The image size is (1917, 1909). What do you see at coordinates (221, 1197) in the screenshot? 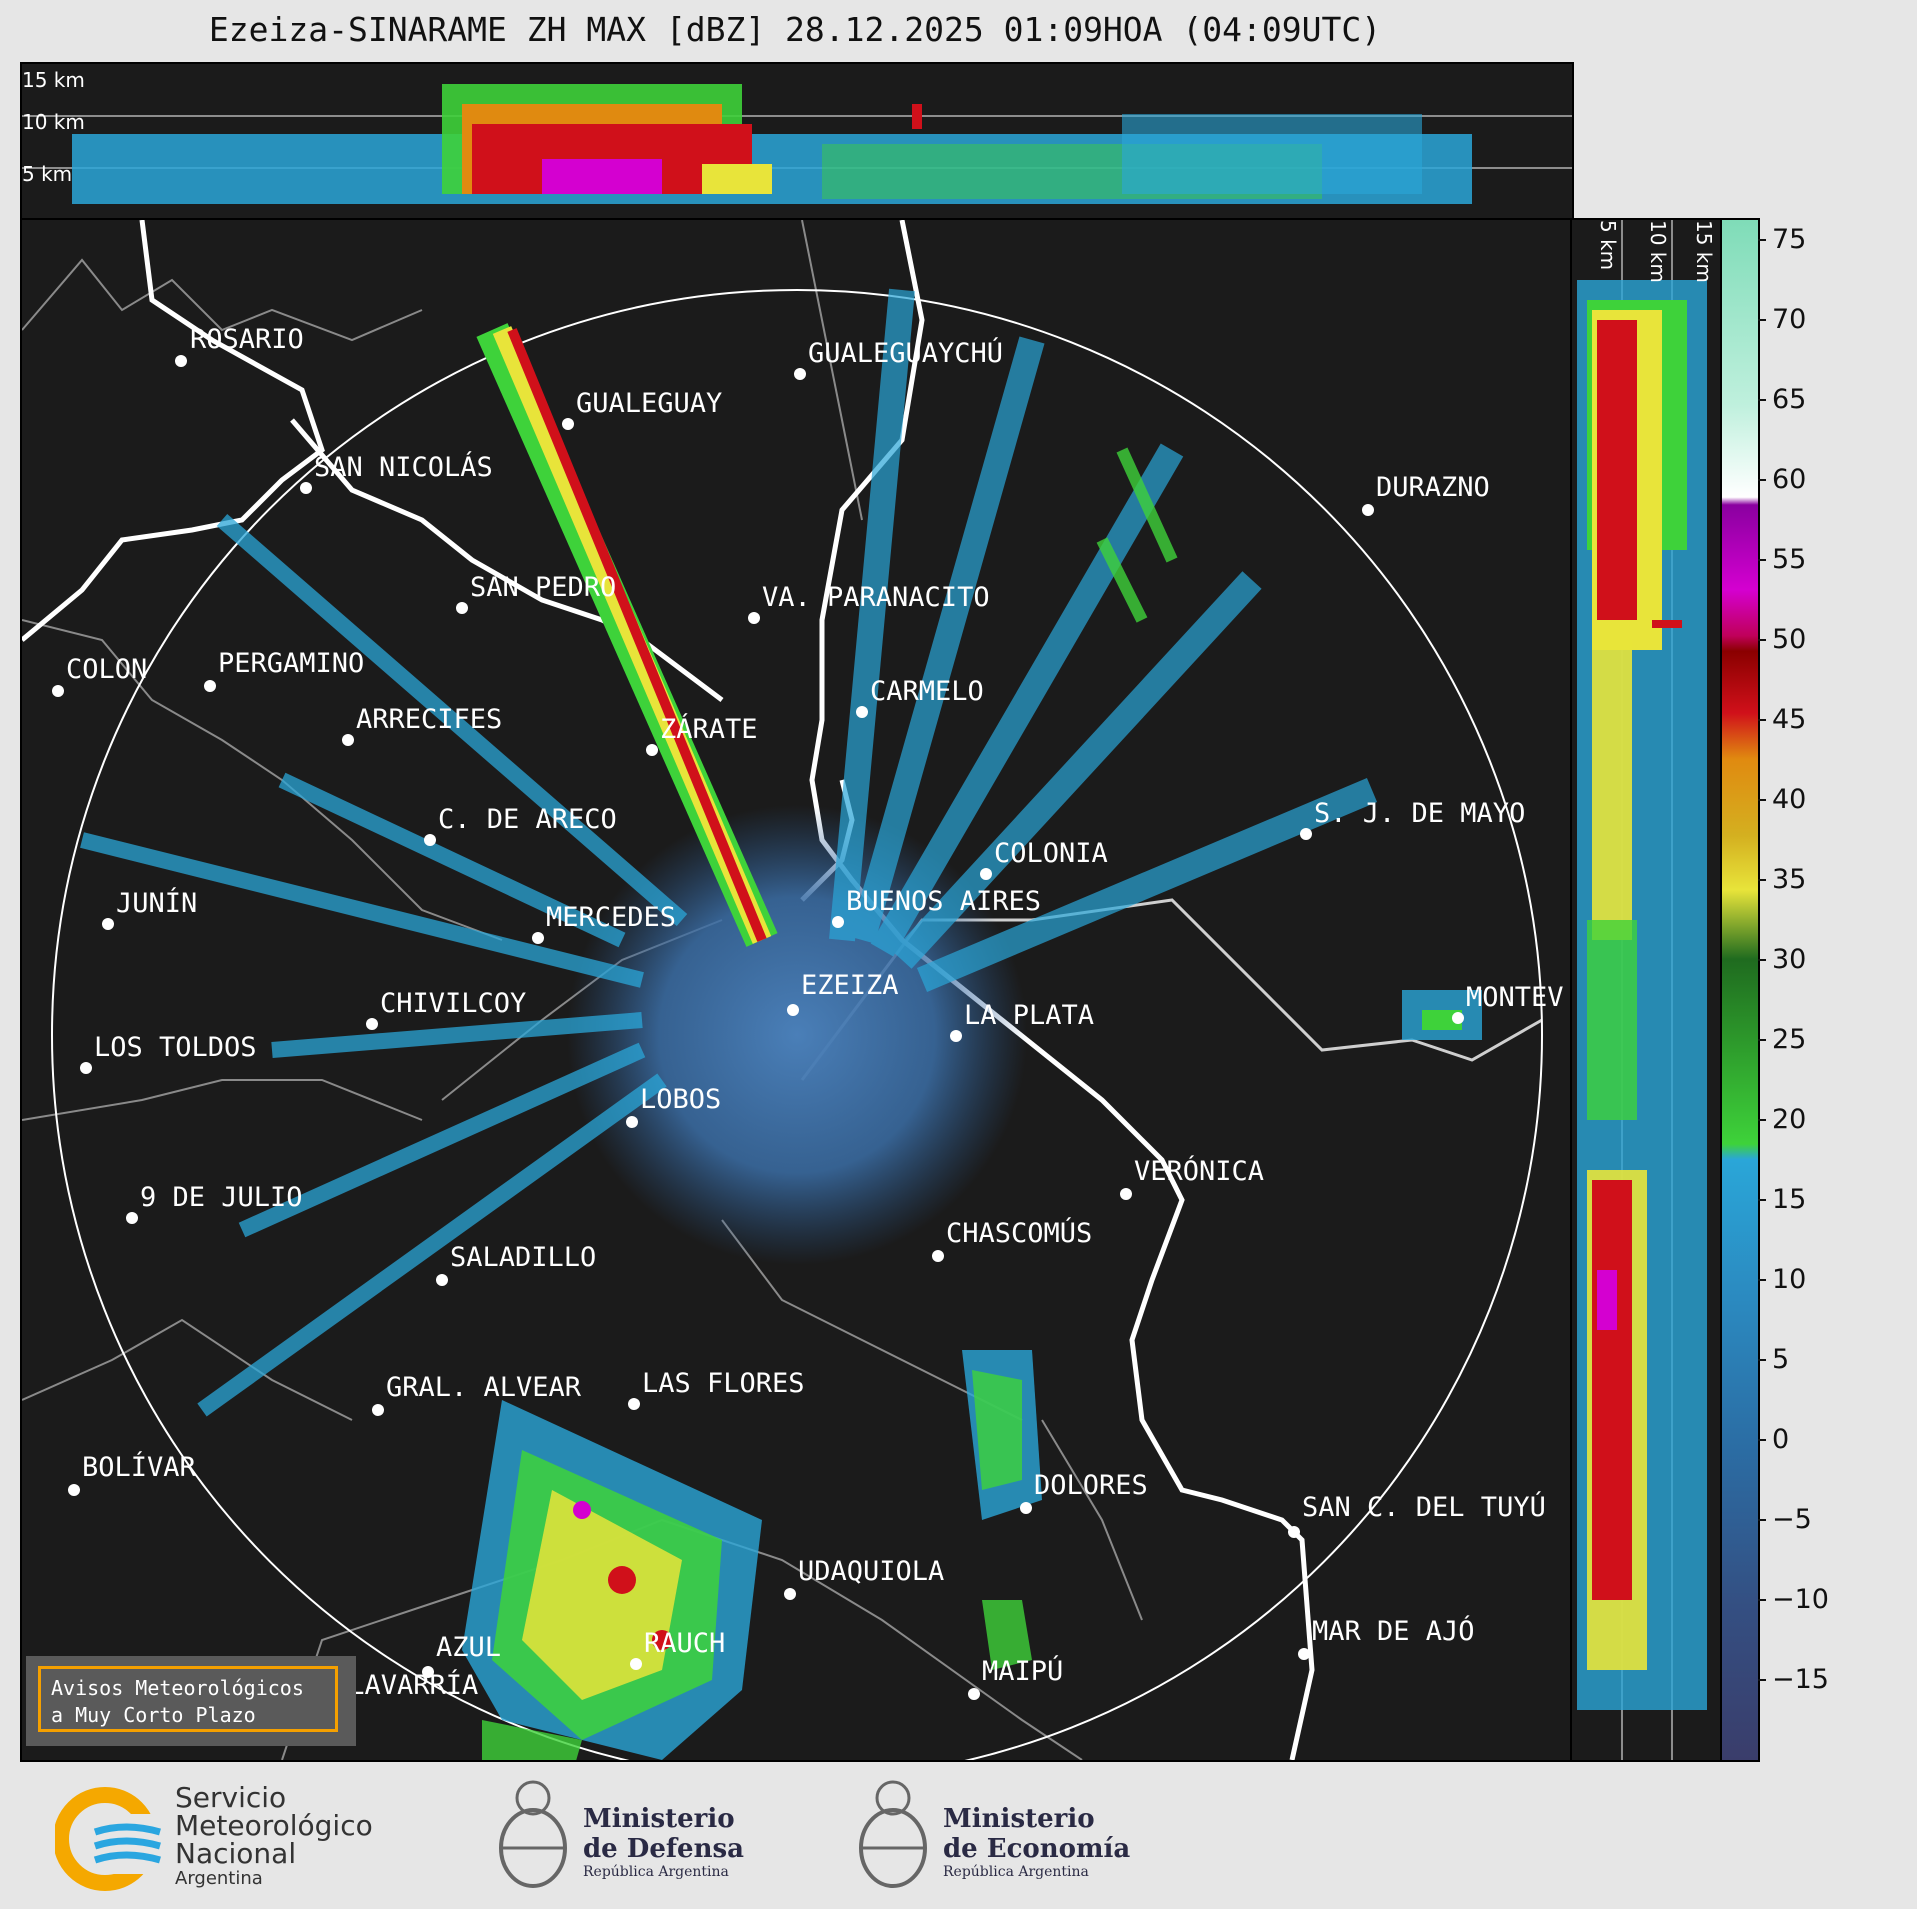
I see `city-label-9-de-julio: 9 DE JULIO` at bounding box center [221, 1197].